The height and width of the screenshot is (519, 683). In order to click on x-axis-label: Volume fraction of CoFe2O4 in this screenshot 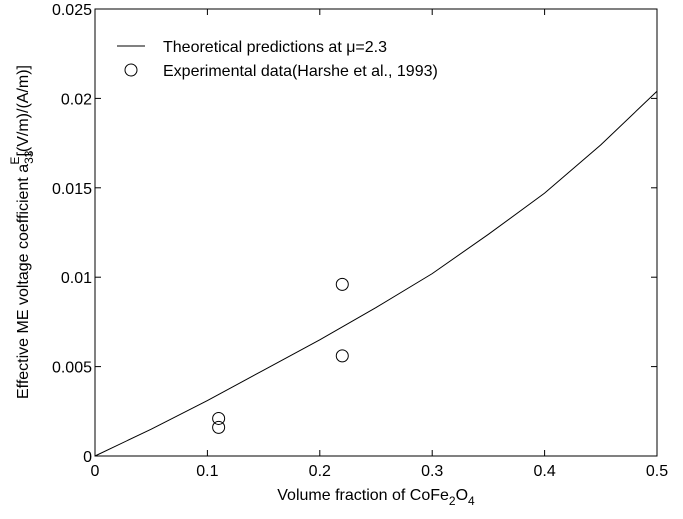, I will do `click(376, 497)`.